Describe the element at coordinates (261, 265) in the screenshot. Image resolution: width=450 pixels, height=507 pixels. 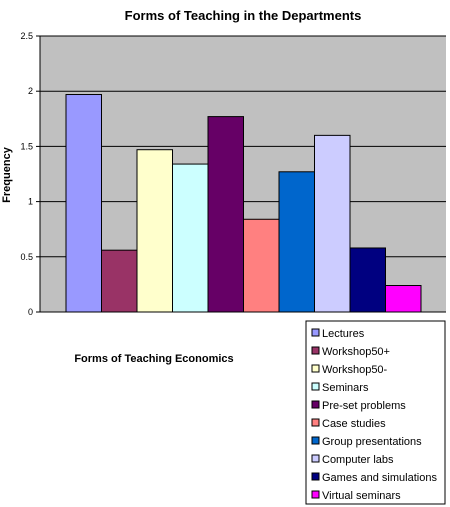
I see `bar-case-studies` at that location.